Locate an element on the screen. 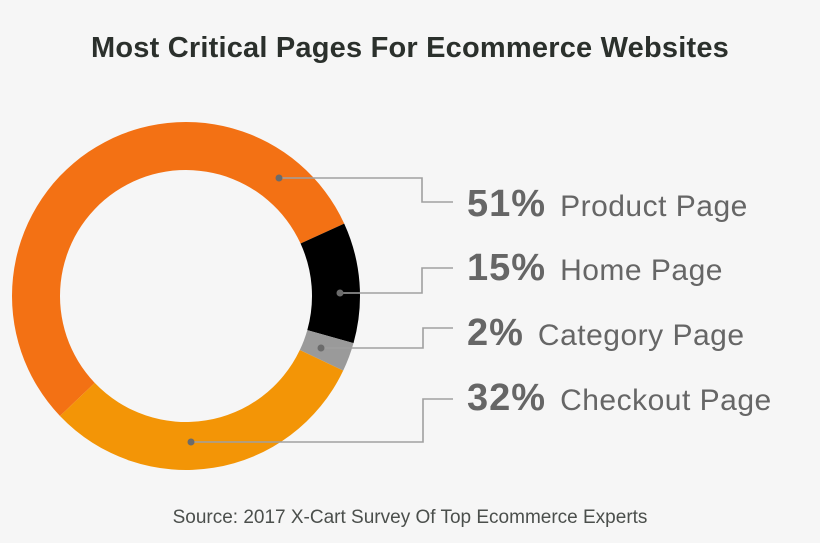 The height and width of the screenshot is (543, 820). legend-percent: 51% is located at coordinates (507, 204).